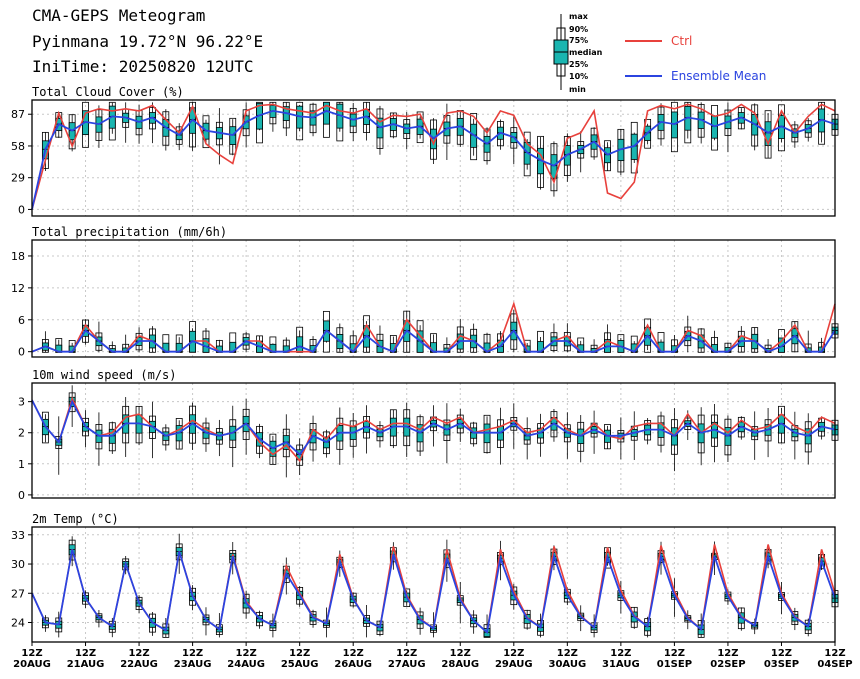 This screenshot has width=860, height=679. Describe the element at coordinates (18, 535) in the screenshot. I see `y-tick-label: 33` at that location.